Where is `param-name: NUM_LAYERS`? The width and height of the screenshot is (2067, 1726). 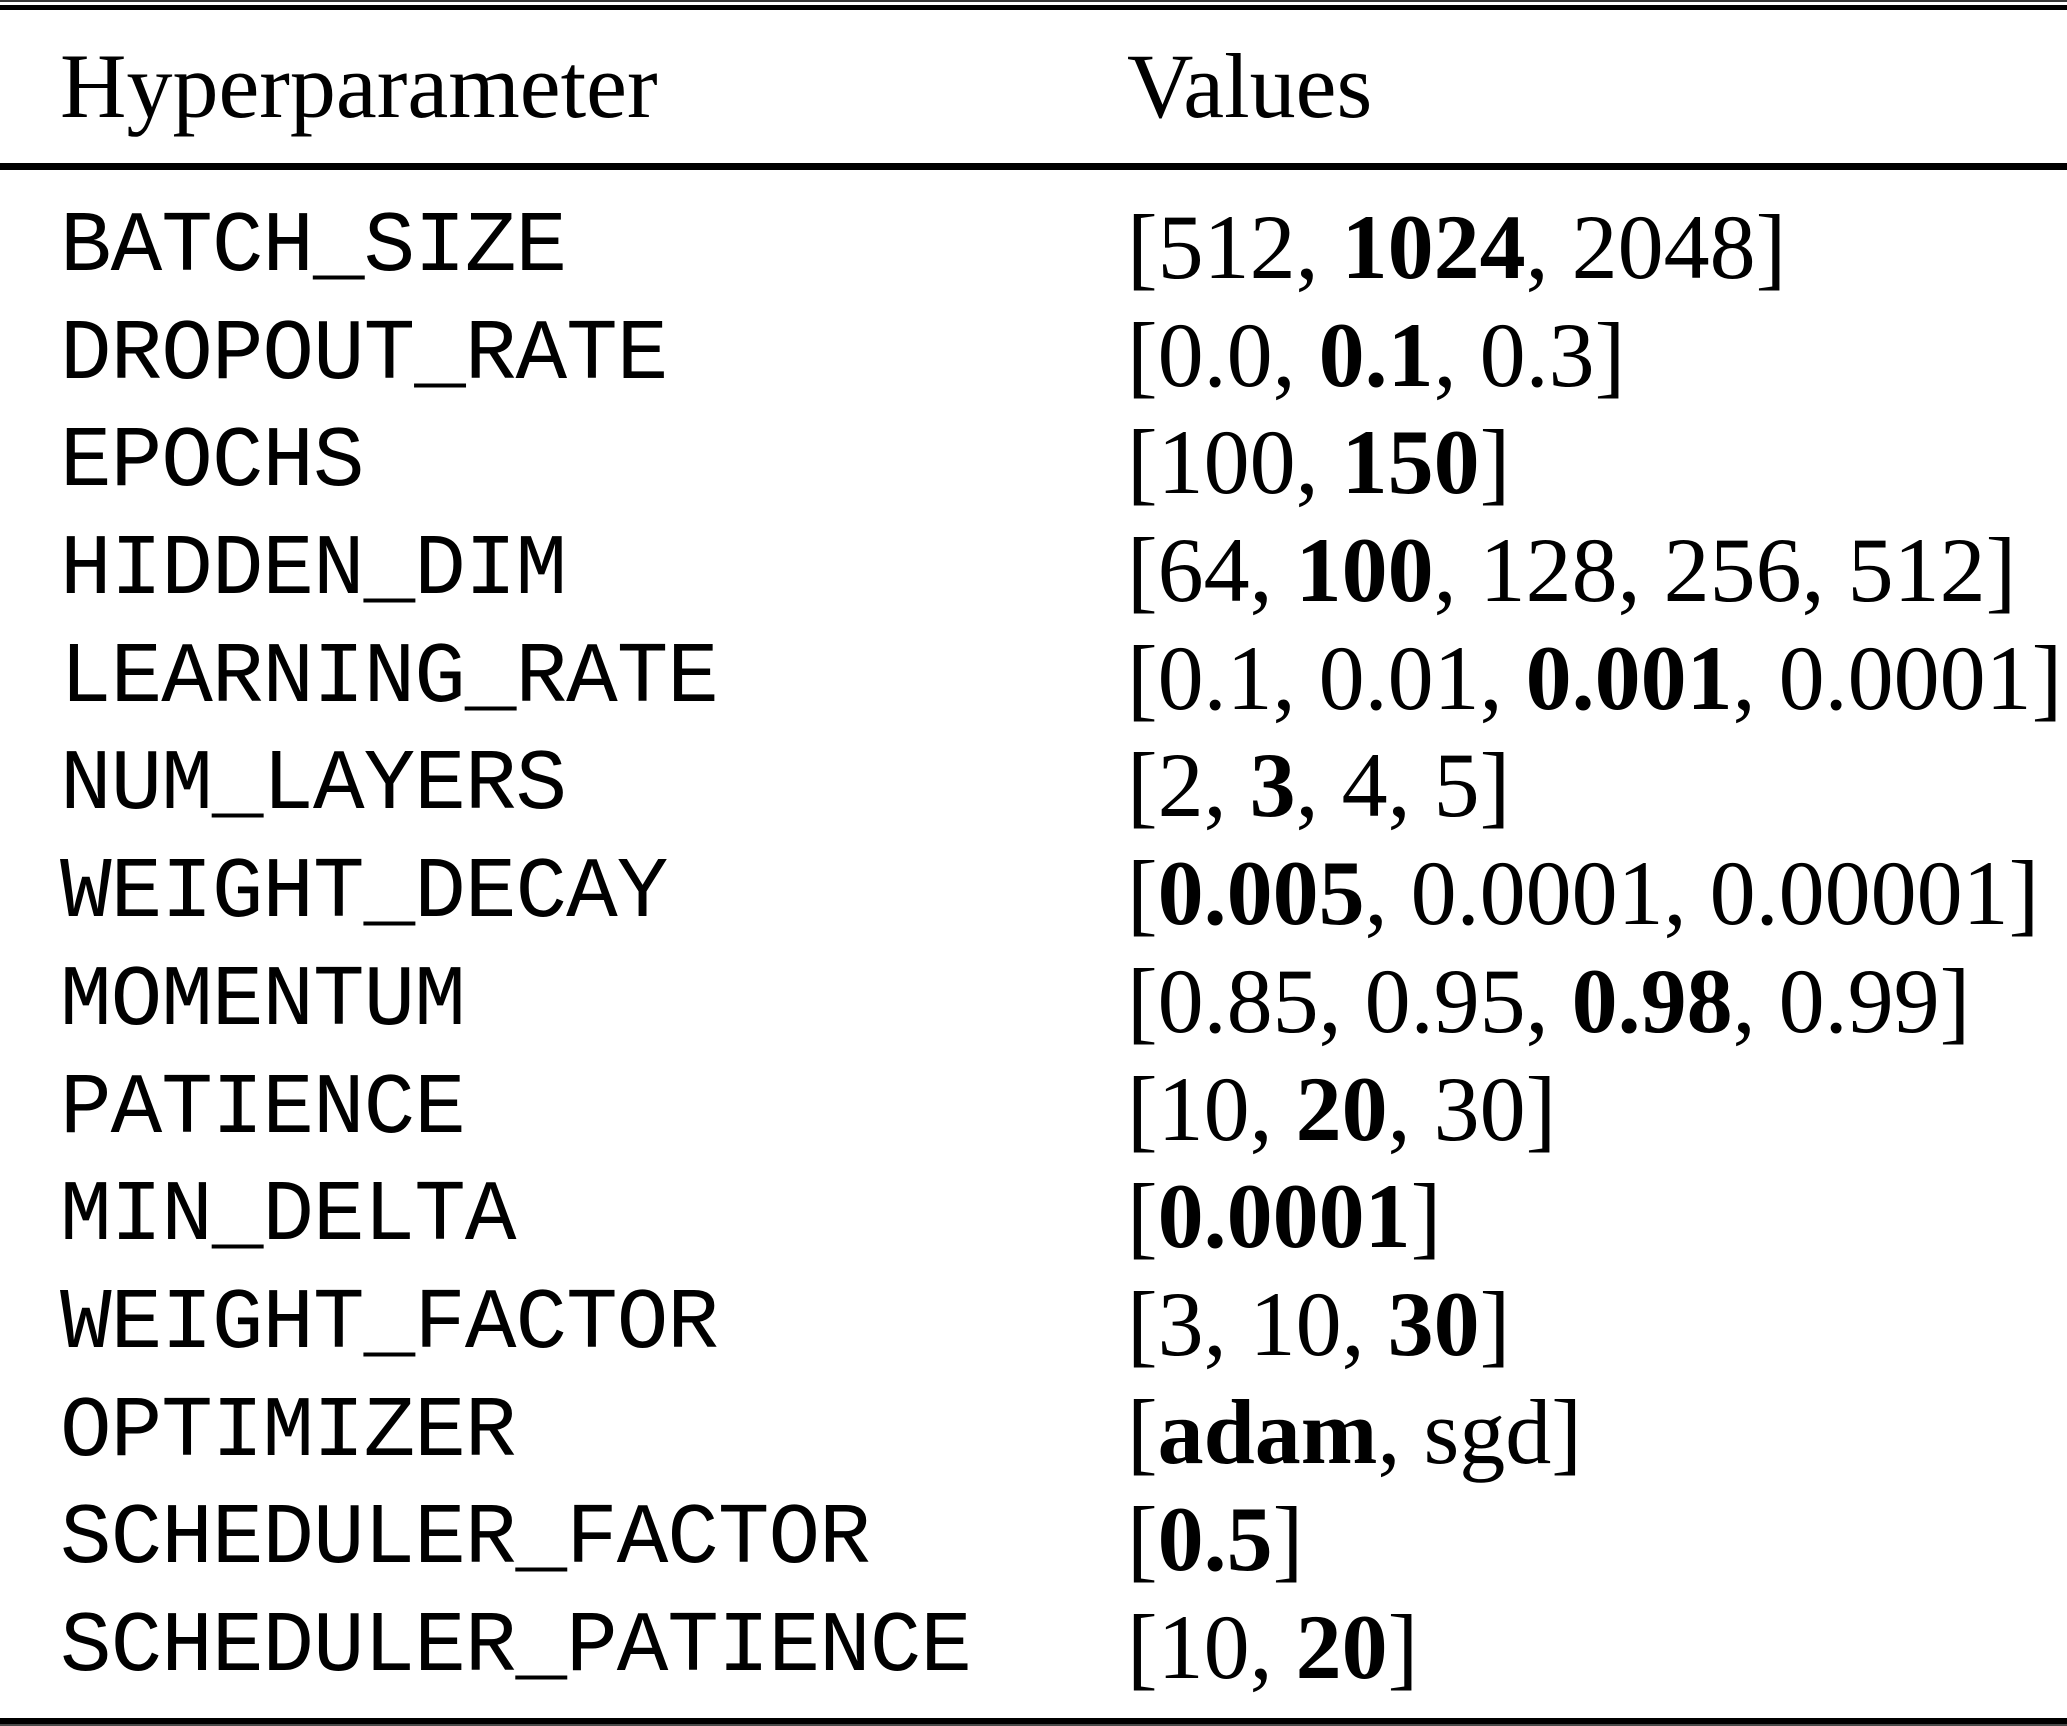 param-name: NUM_LAYERS is located at coordinates (313, 785).